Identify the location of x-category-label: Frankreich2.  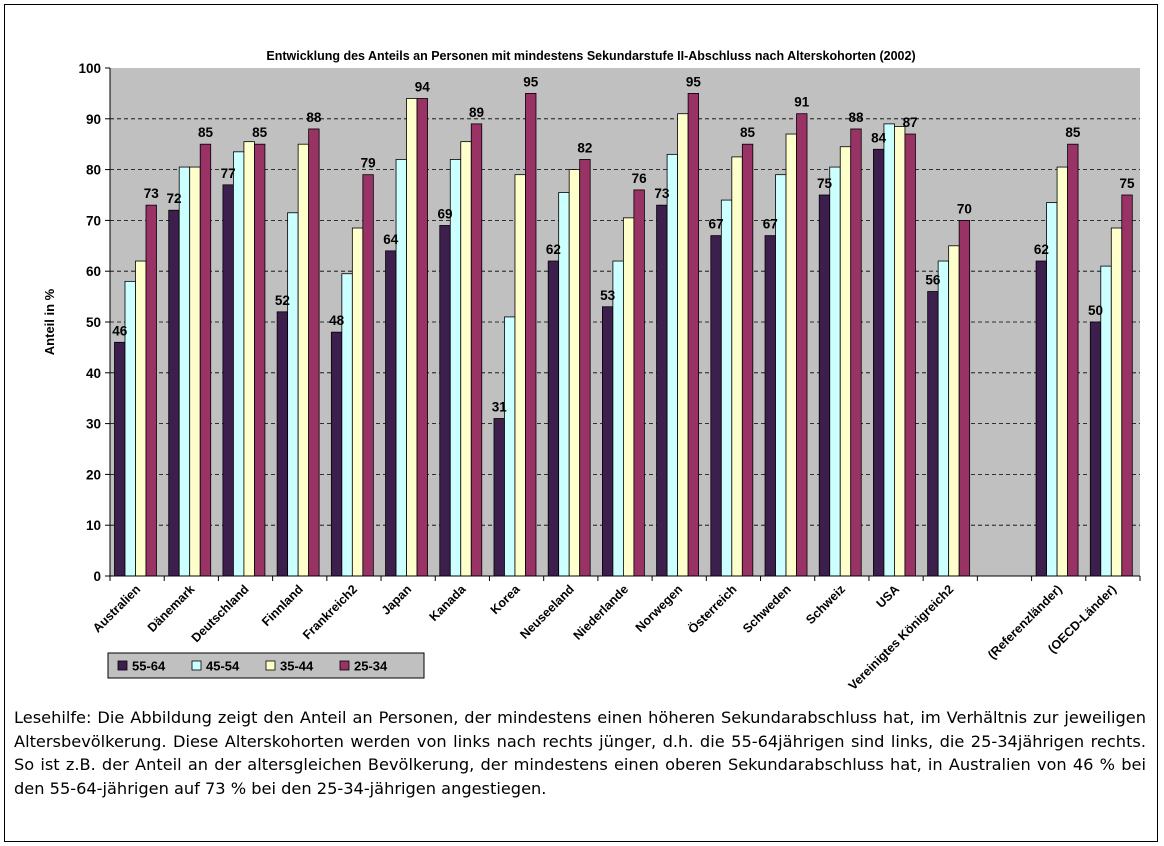
(330, 612).